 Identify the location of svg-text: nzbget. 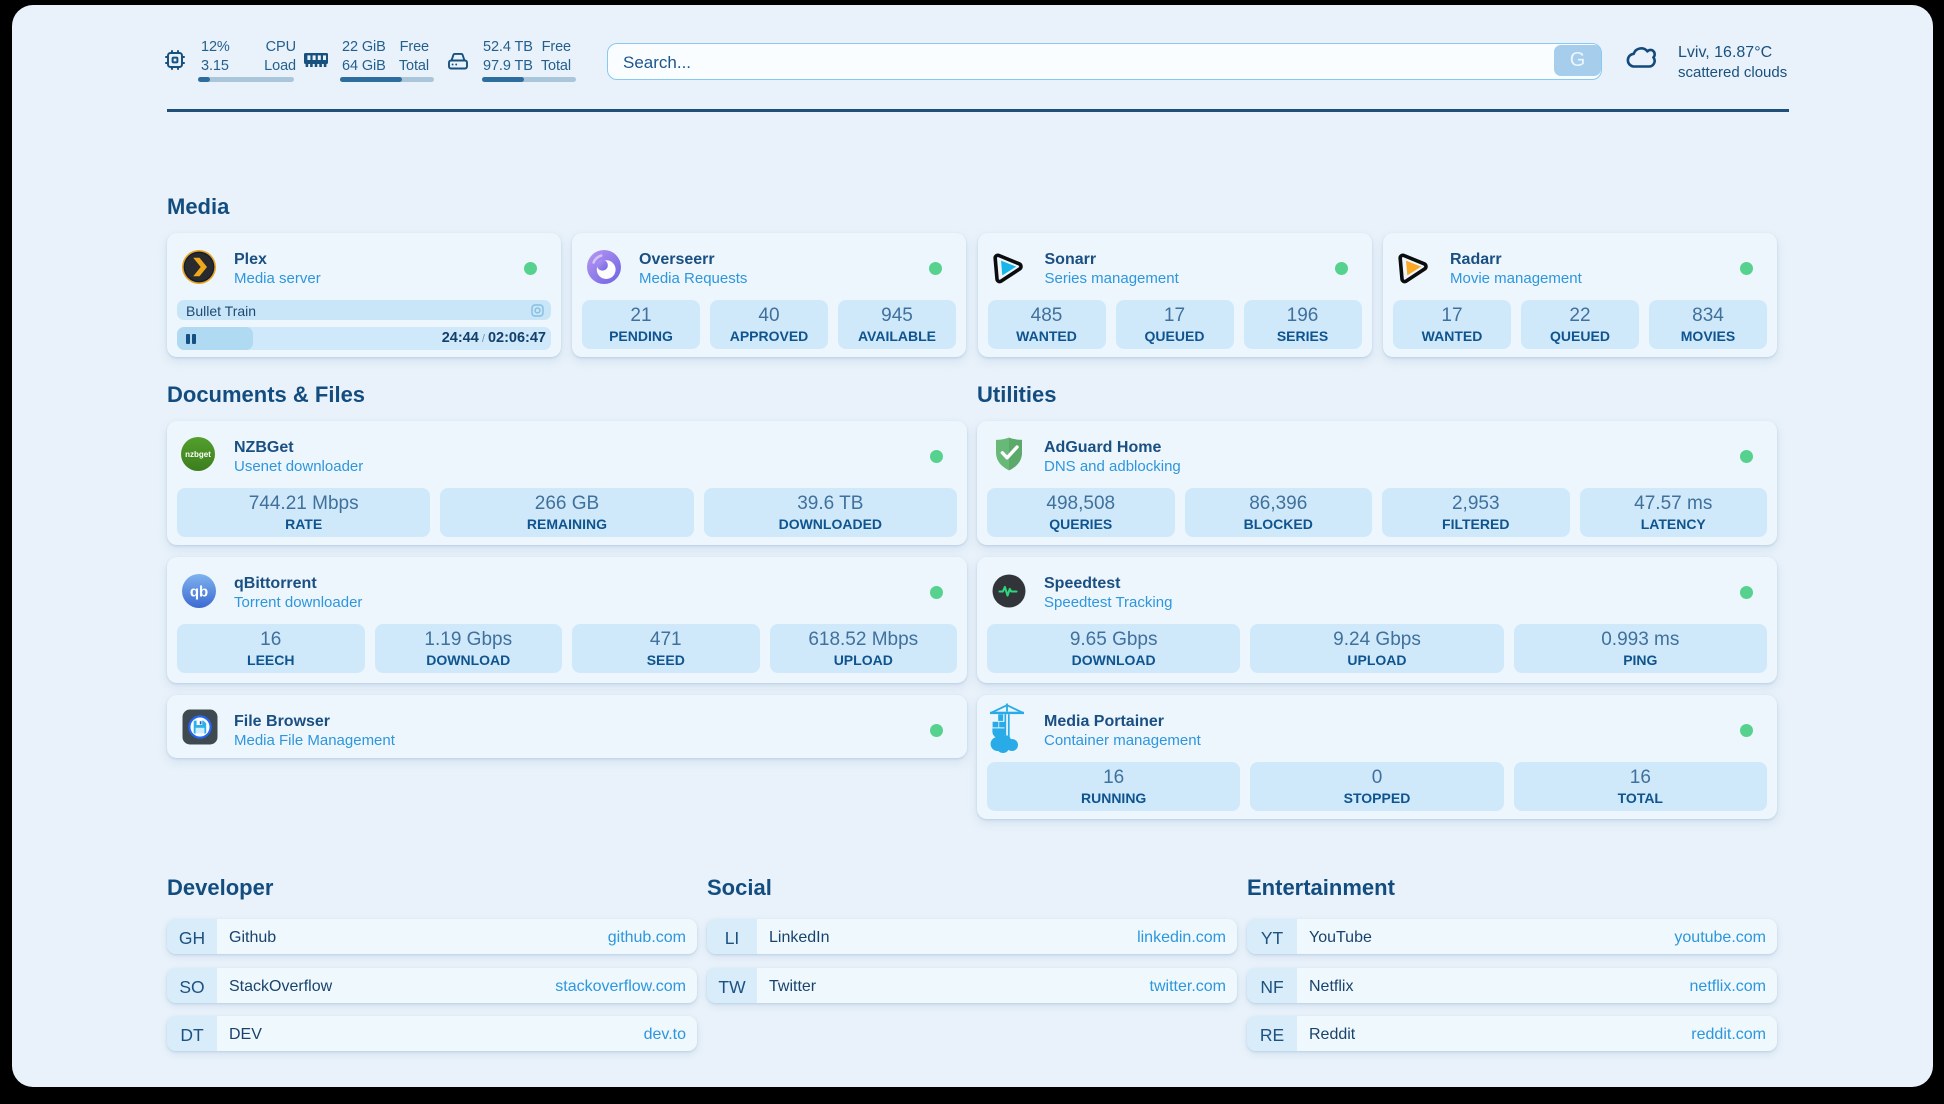
(198, 454).